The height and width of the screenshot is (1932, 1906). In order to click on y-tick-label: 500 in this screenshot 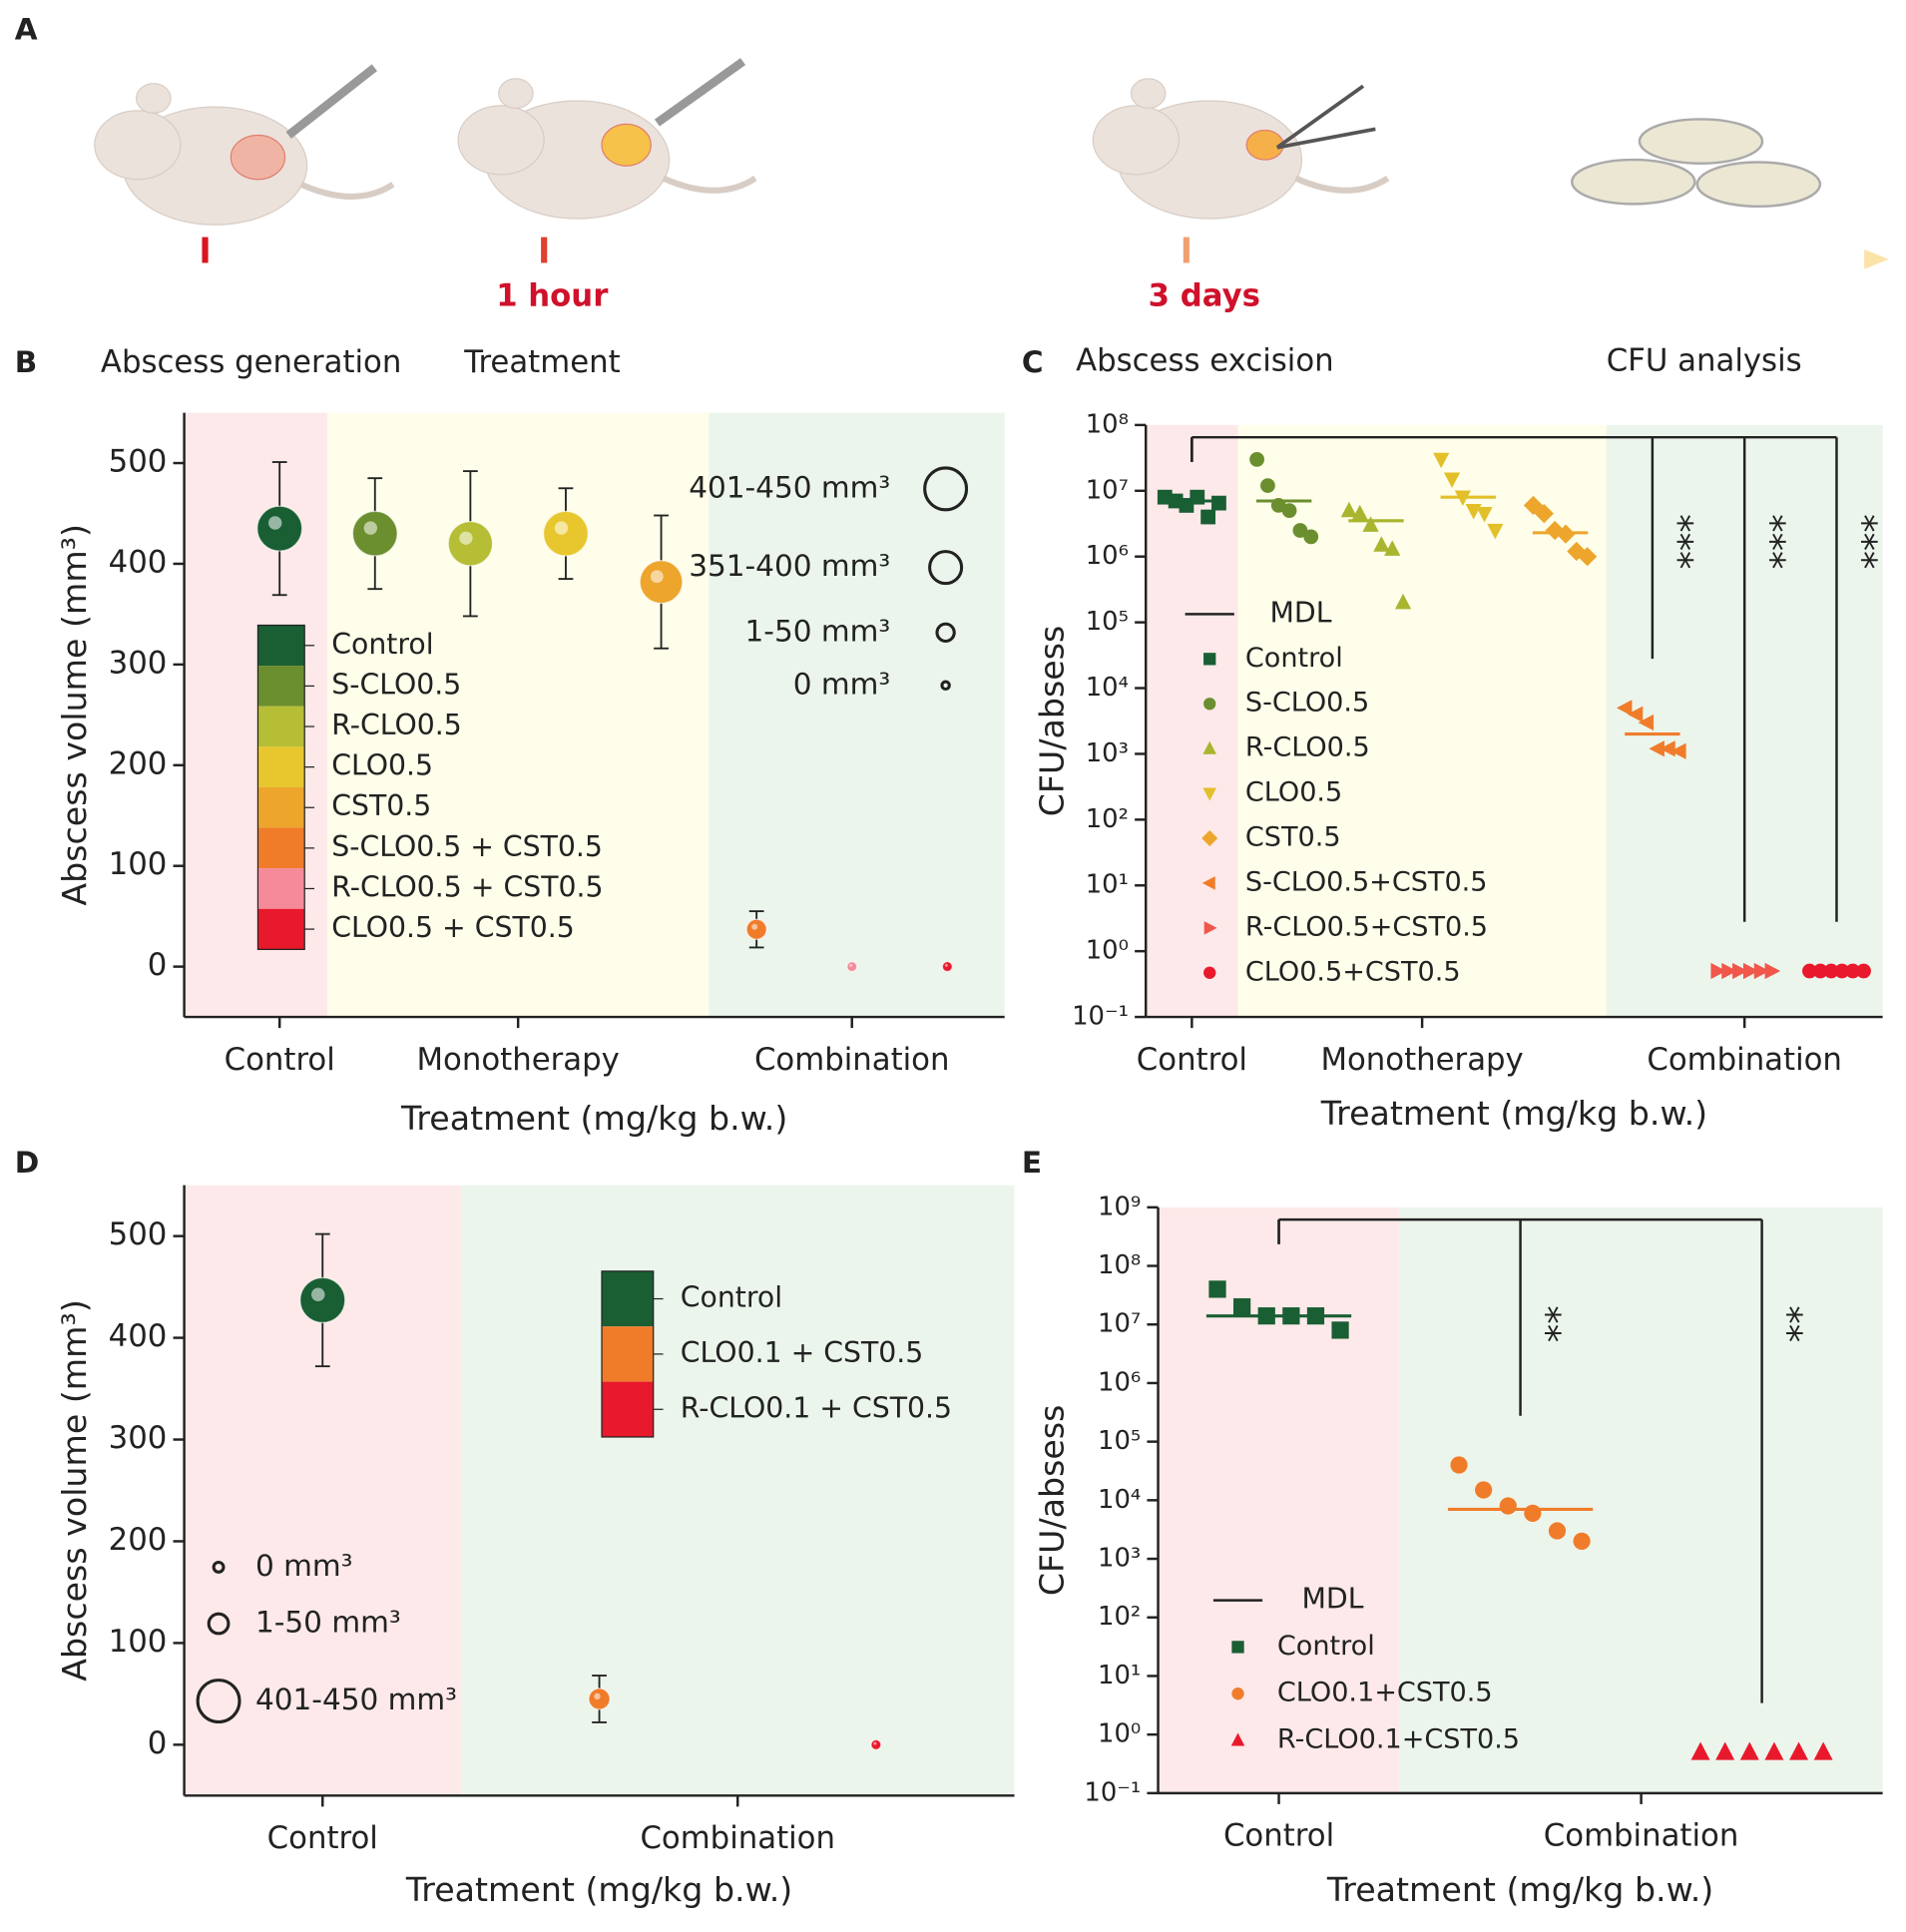, I will do `click(138, 1234)`.